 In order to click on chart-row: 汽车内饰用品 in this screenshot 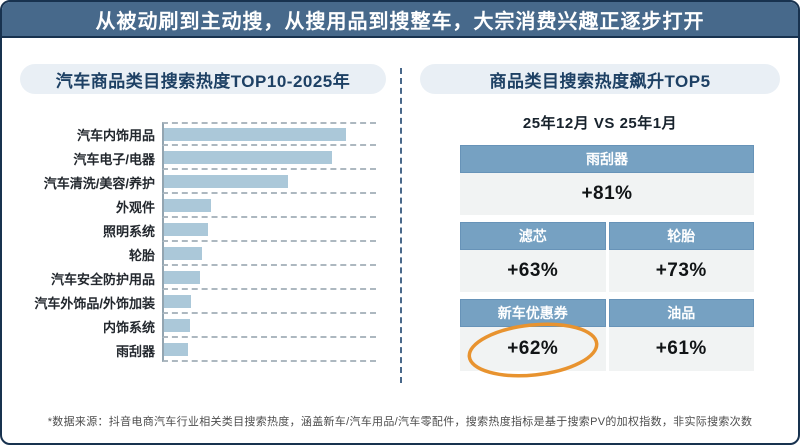, I will do `click(198, 134)`.